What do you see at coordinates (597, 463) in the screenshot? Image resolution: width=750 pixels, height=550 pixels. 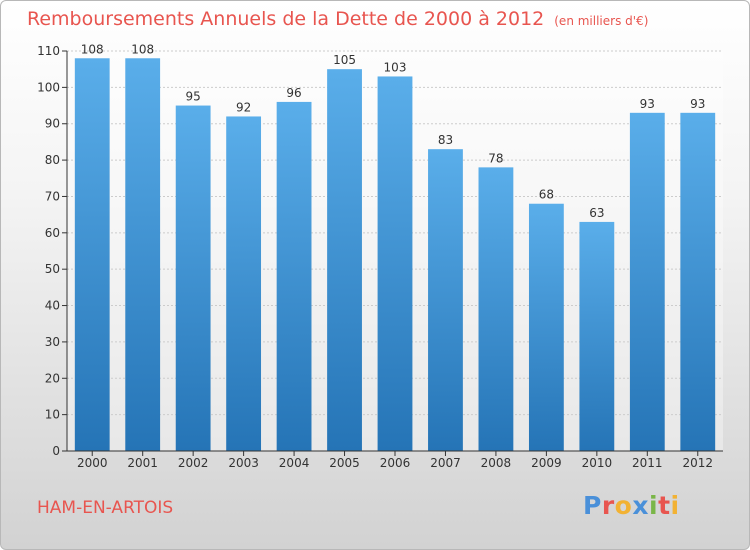 I see `x-tick-label: 2010` at bounding box center [597, 463].